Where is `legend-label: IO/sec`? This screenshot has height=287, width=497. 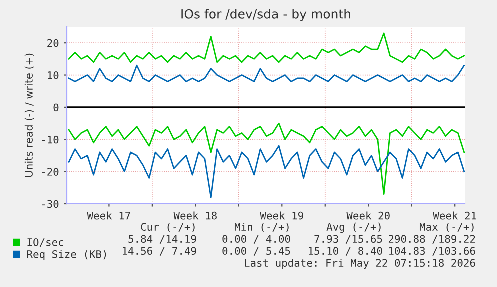 legend-label: IO/sec is located at coordinates (46, 243).